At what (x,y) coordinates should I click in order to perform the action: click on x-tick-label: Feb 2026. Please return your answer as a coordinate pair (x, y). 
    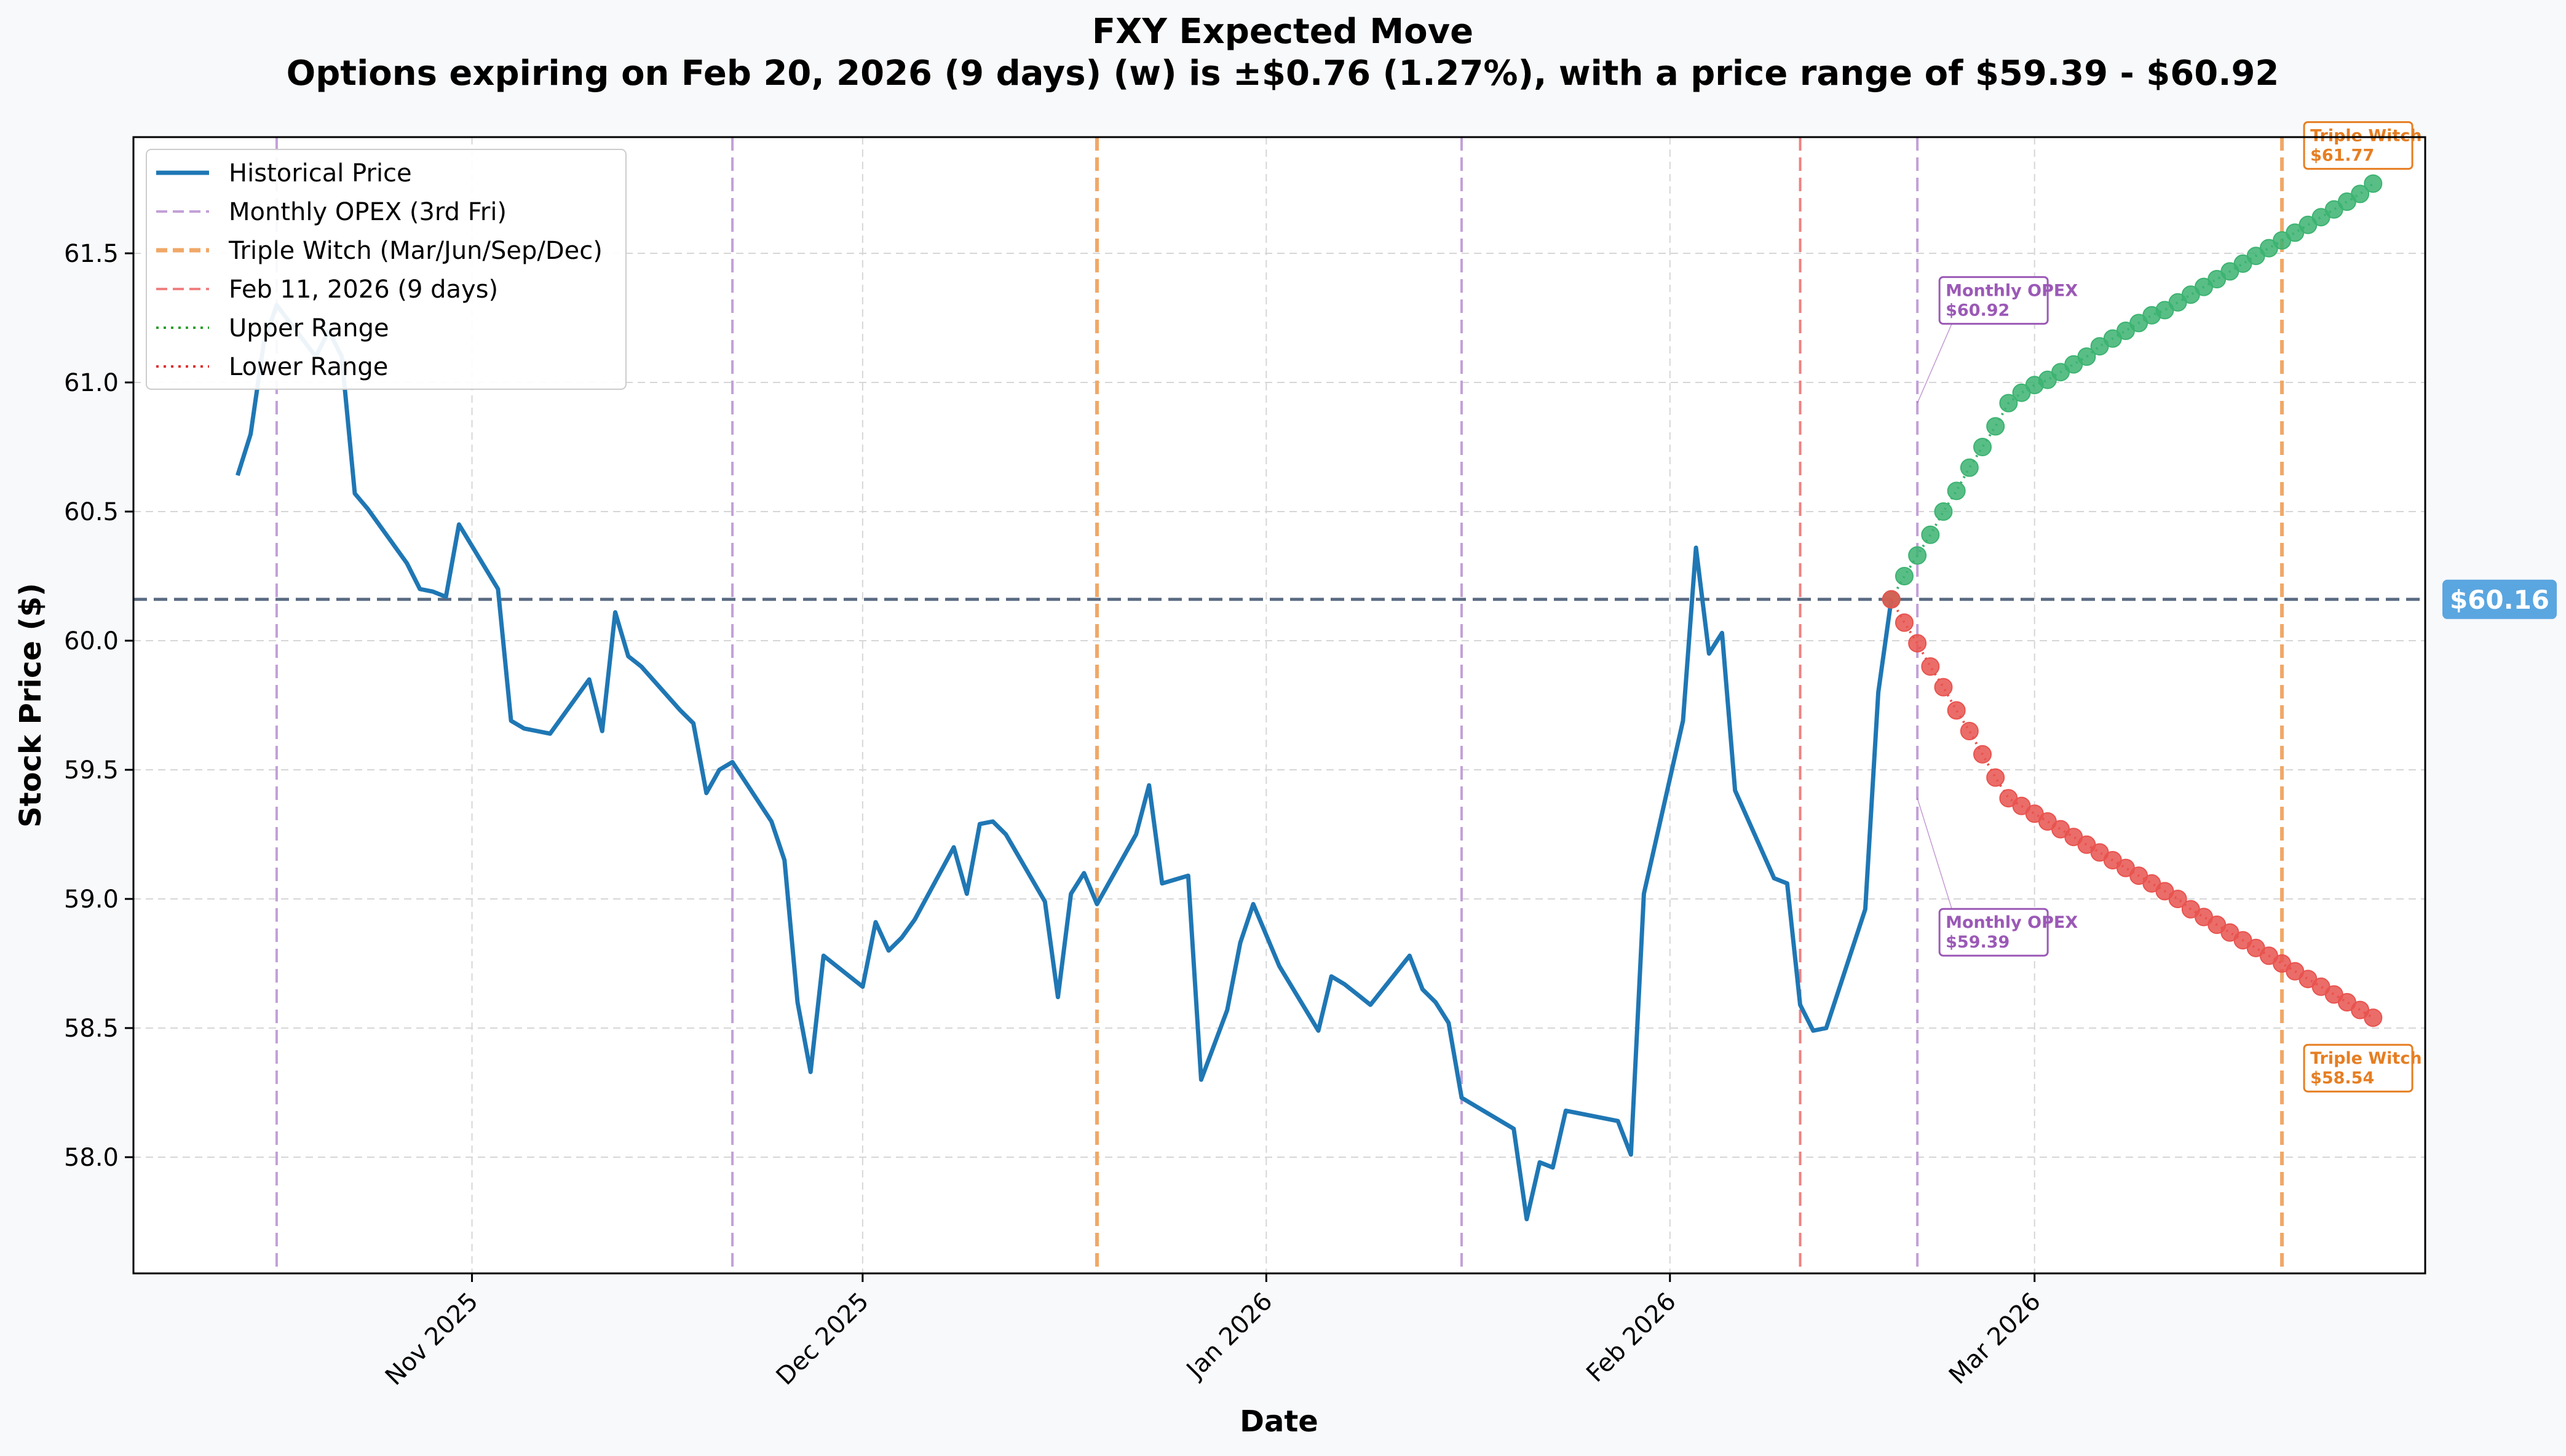
    Looking at the image, I should click on (1631, 1338).